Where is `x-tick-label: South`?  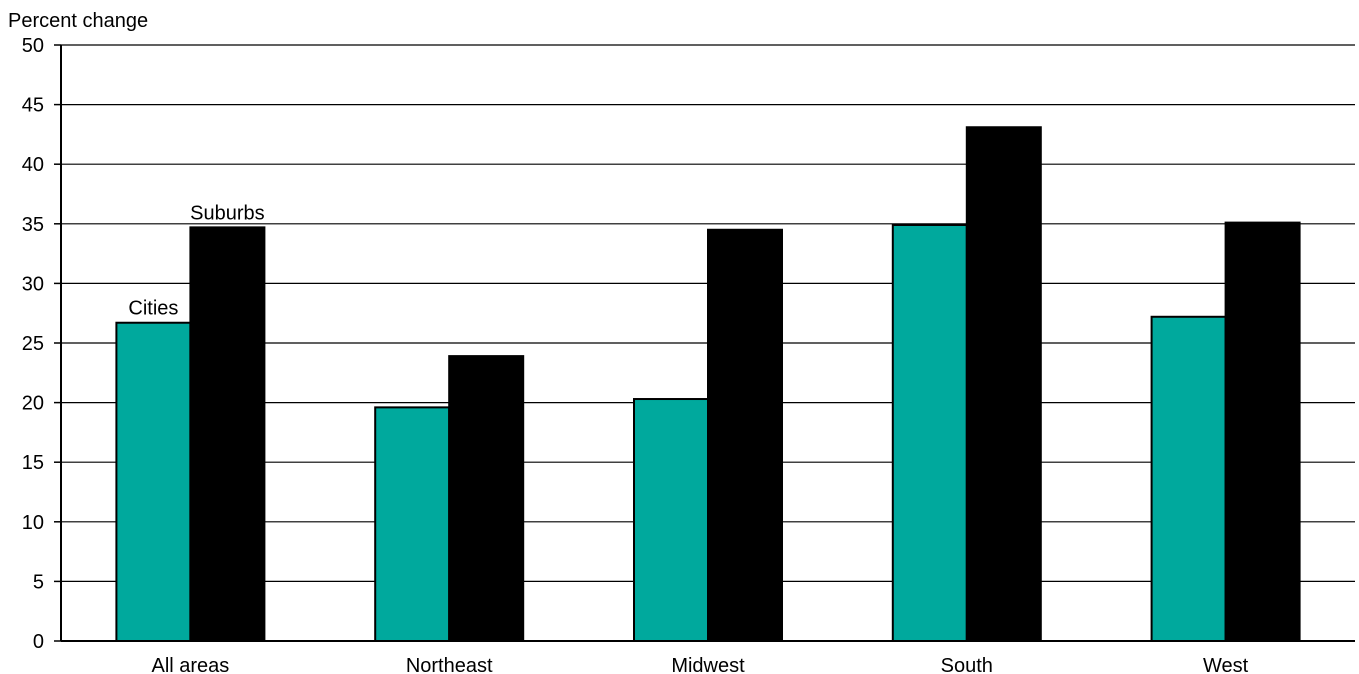
x-tick-label: South is located at coordinates (967, 664).